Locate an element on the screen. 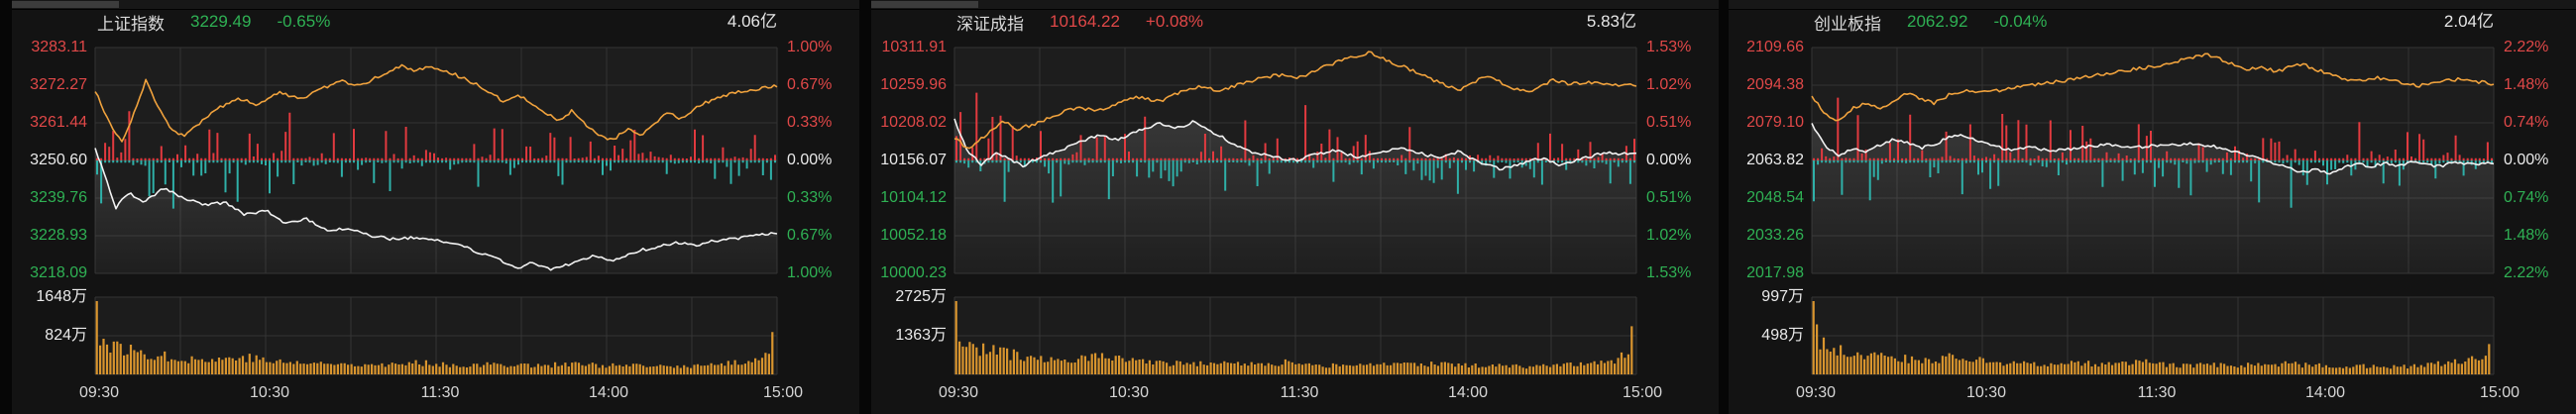 This screenshot has height=414, width=2576. index-last-price: 3229.49 is located at coordinates (221, 21).